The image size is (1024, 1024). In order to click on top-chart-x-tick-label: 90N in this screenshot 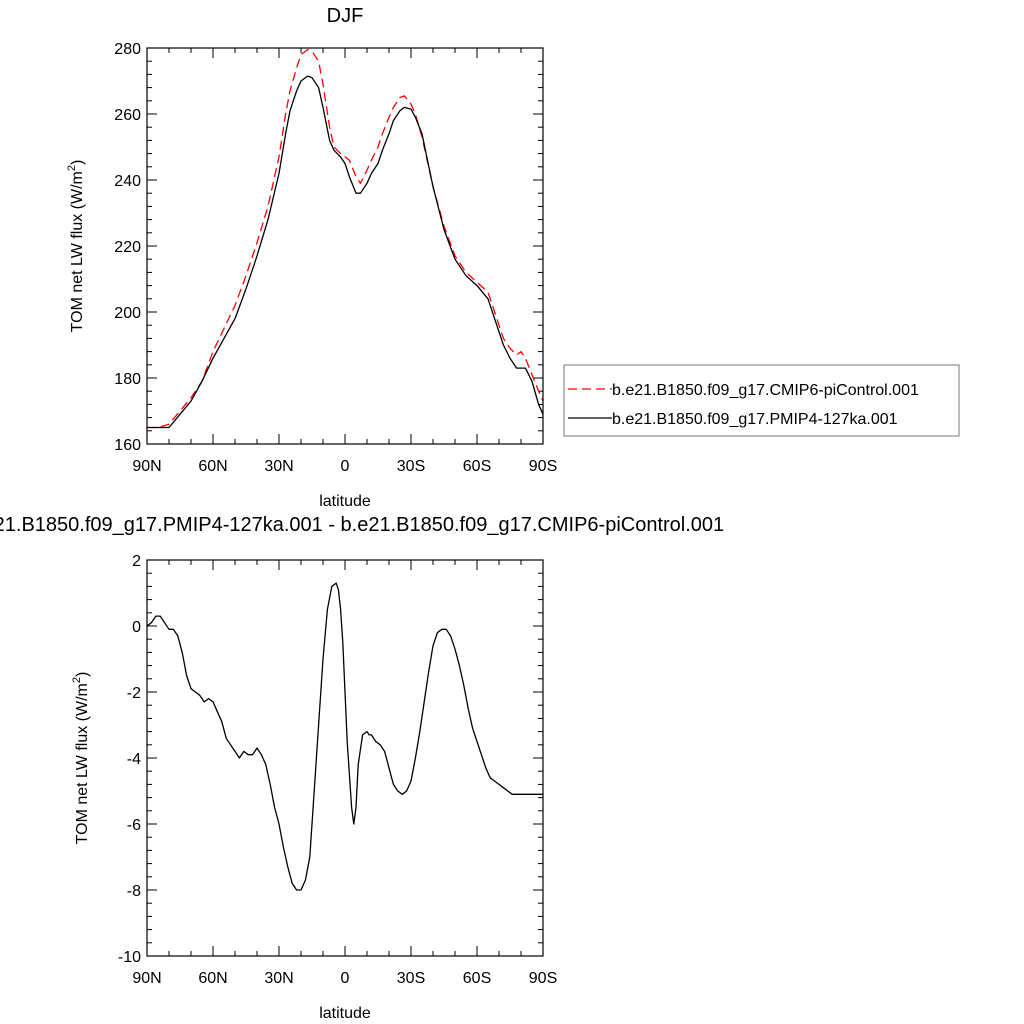, I will do `click(146, 466)`.